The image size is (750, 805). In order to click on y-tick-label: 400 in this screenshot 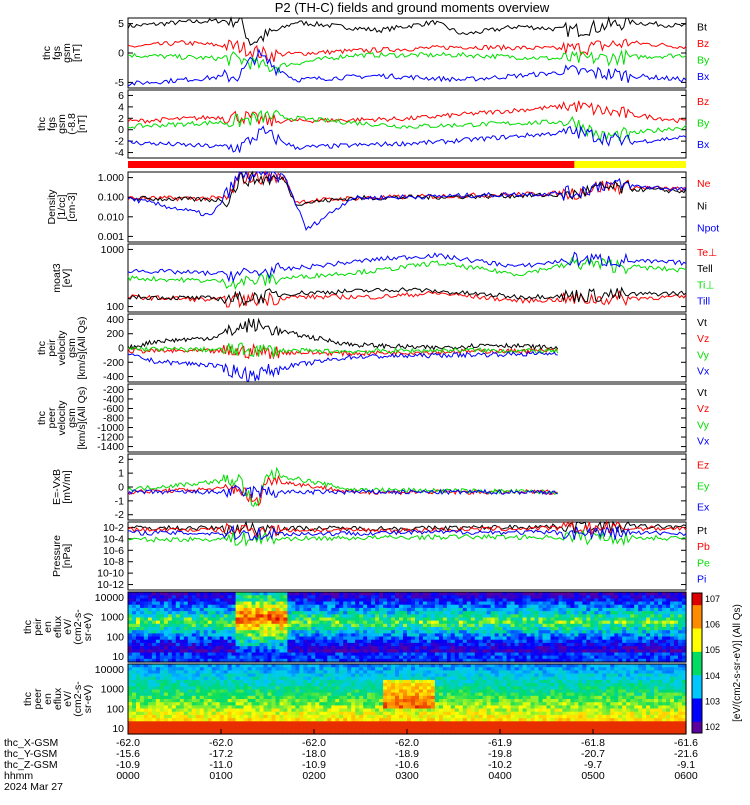, I will do `click(115, 320)`.